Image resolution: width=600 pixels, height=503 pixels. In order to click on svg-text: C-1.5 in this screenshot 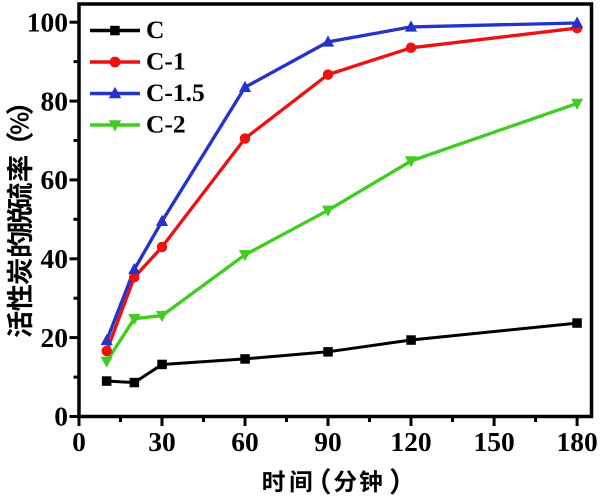, I will do `click(175, 92)`.